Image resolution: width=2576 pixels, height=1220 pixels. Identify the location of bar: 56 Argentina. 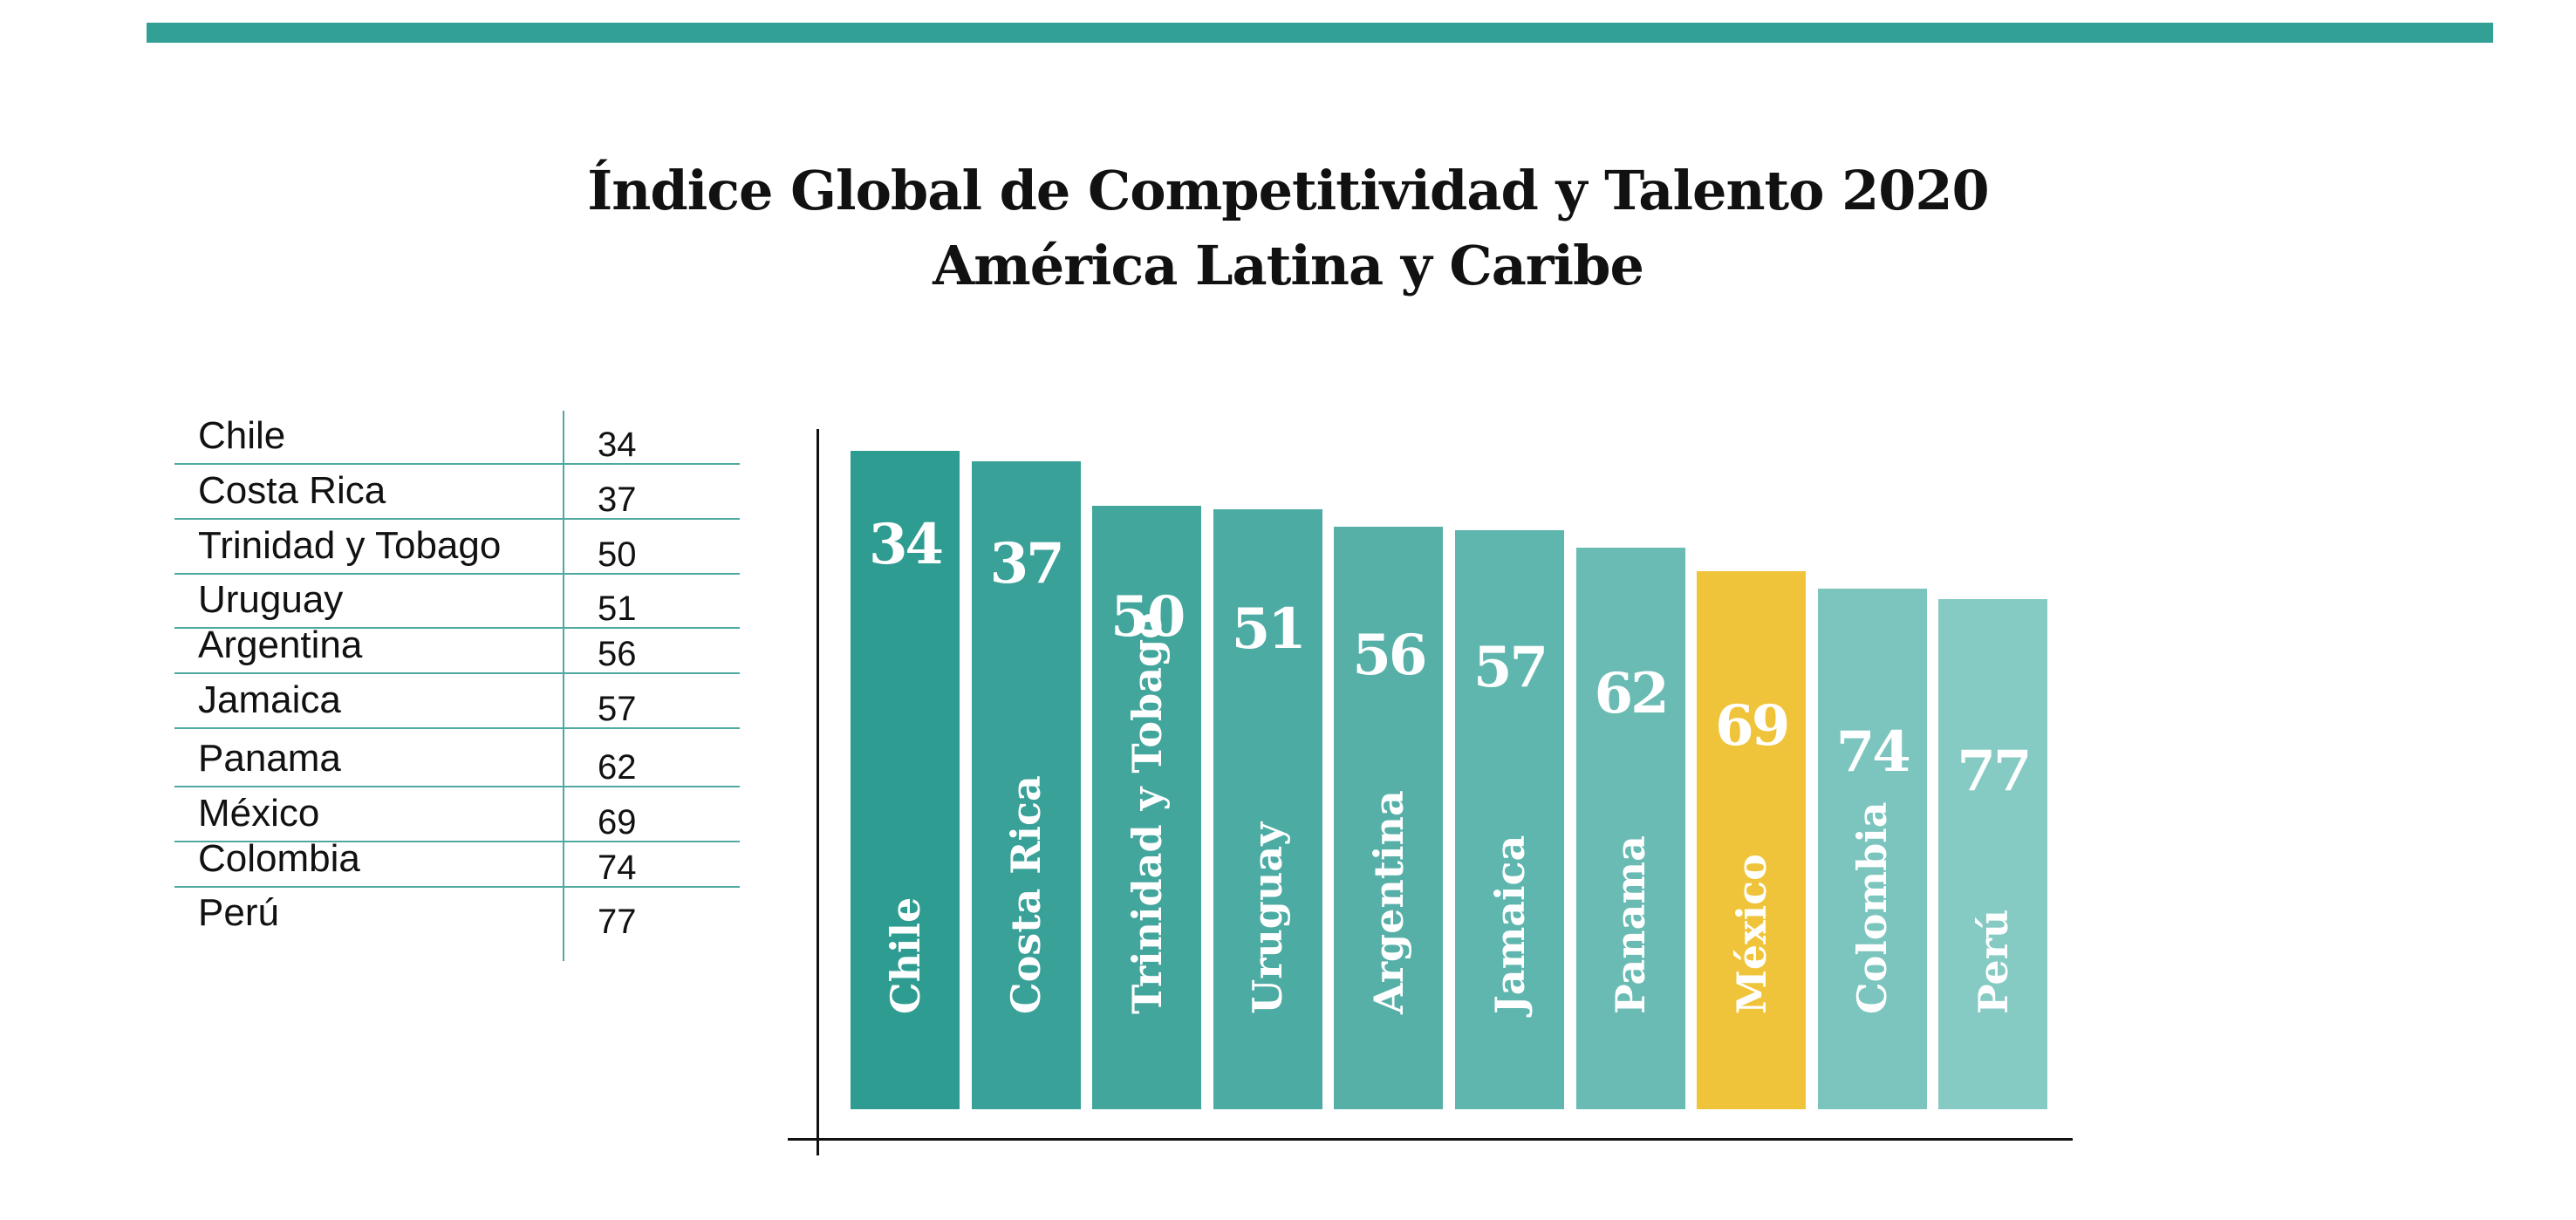
(1389, 817).